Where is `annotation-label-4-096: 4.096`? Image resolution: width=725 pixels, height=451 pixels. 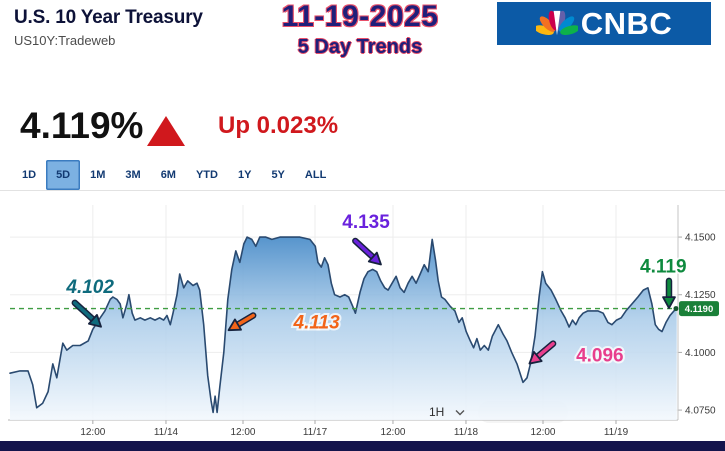 annotation-label-4-096: 4.096 is located at coordinates (600, 356).